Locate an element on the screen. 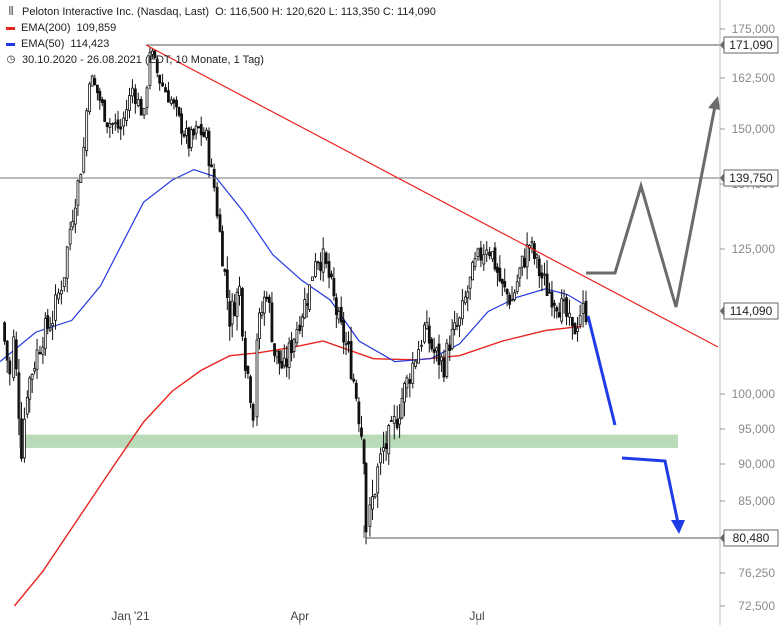 The width and height of the screenshot is (780, 625). level-tag: 139,750 is located at coordinates (749, 178).